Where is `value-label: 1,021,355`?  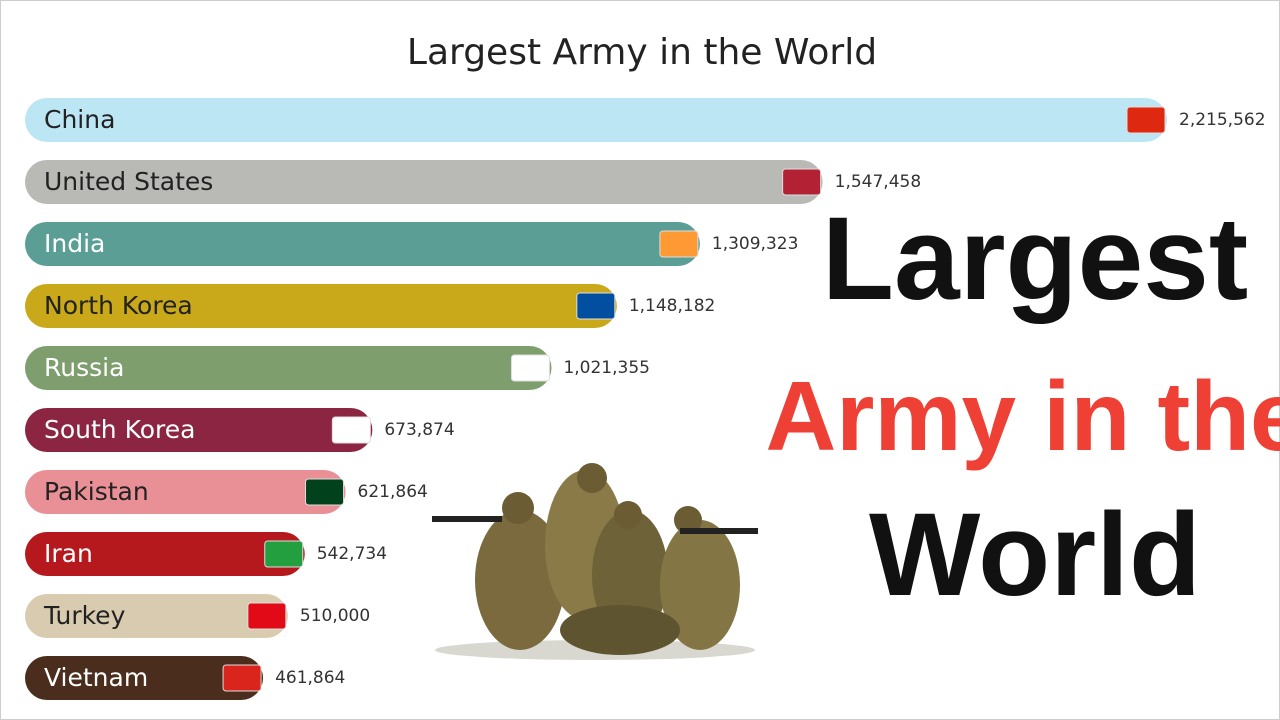 value-label: 1,021,355 is located at coordinates (606, 368).